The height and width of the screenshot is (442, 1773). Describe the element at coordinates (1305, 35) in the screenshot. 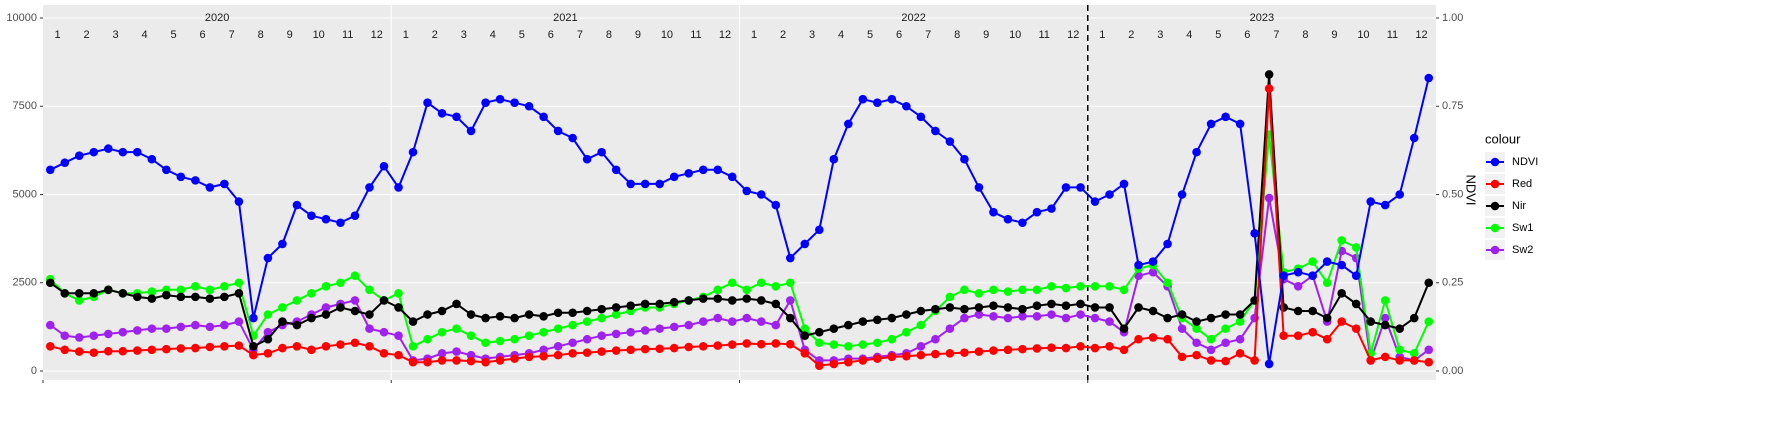

I see `month-label: 8` at that location.